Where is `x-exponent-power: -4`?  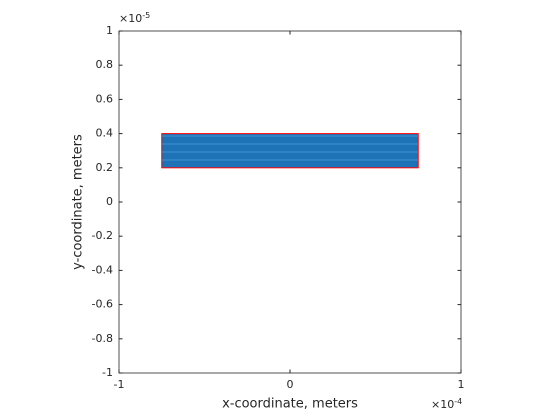 x-exponent-power: -4 is located at coordinates (458, 401).